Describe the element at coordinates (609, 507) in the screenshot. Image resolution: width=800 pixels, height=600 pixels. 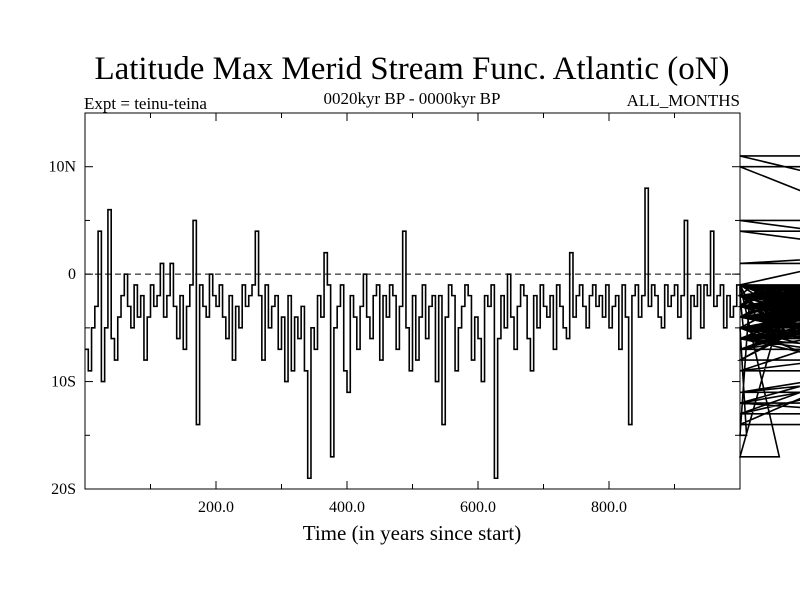
I see `x-tick-label: 800.0` at that location.